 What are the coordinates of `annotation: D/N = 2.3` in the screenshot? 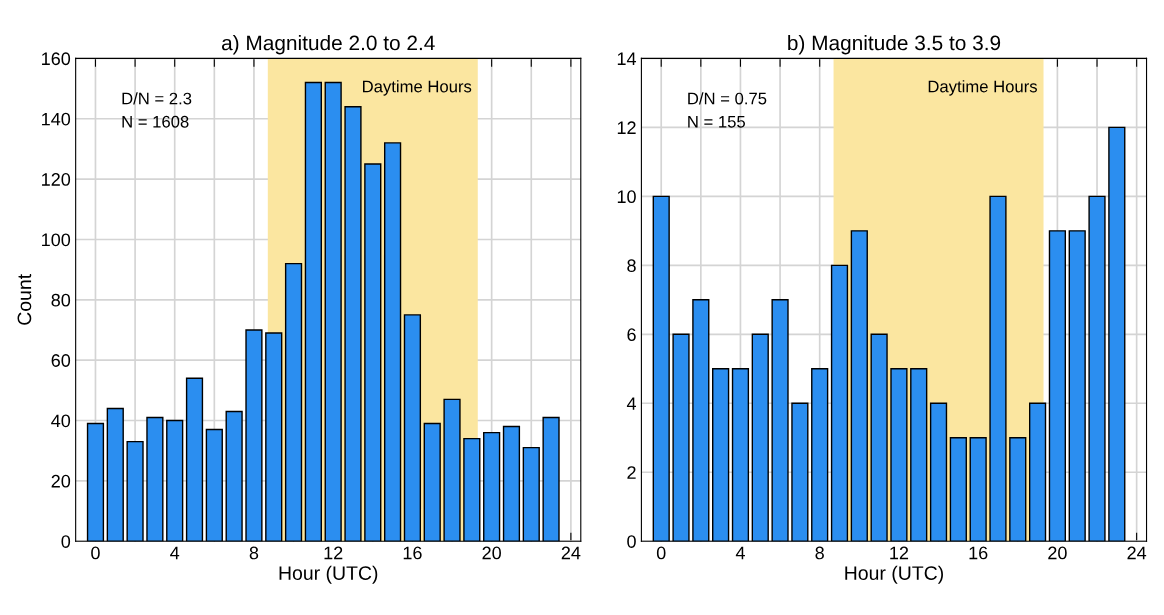 It's located at (157, 98).